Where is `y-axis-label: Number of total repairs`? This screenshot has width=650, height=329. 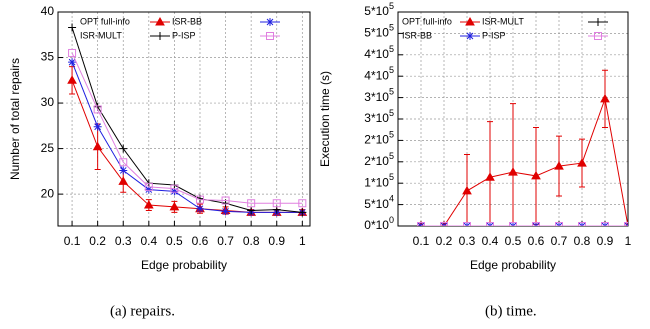 y-axis-label: Number of total repairs is located at coordinates (15, 119).